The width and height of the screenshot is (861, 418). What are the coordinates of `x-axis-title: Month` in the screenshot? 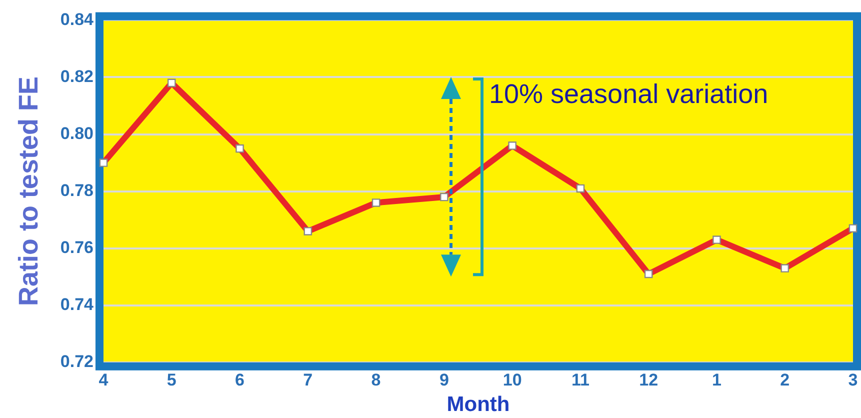 It's located at (478, 404).